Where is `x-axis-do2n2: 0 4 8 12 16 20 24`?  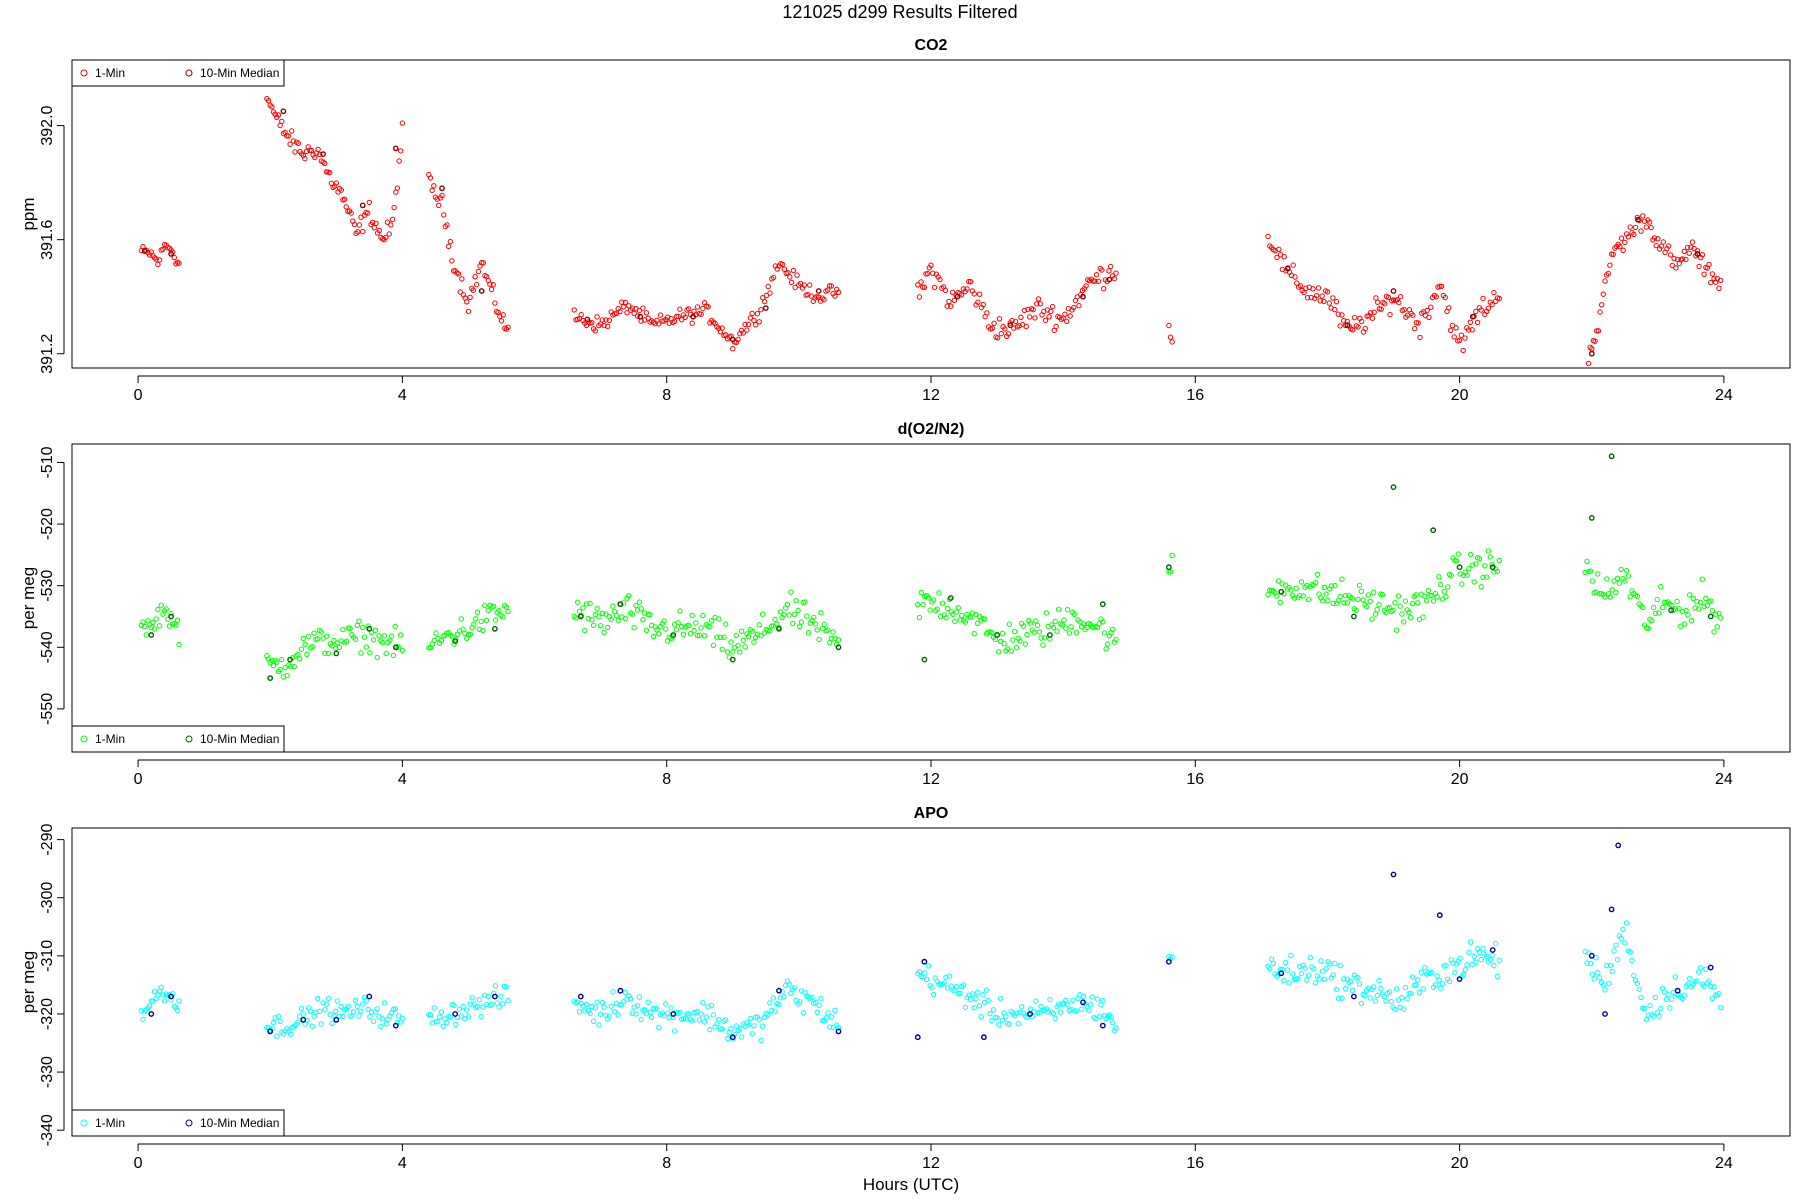 x-axis-do2n2: 0 4 8 12 16 20 24 is located at coordinates (933, 773).